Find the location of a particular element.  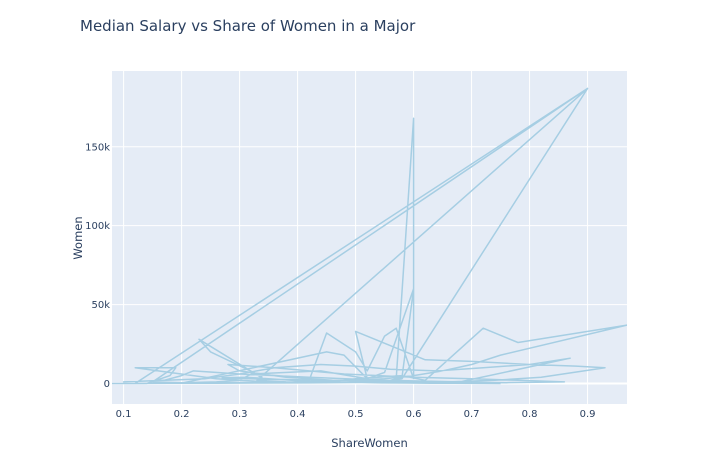

y-tick-label: 100k is located at coordinates (97, 226).